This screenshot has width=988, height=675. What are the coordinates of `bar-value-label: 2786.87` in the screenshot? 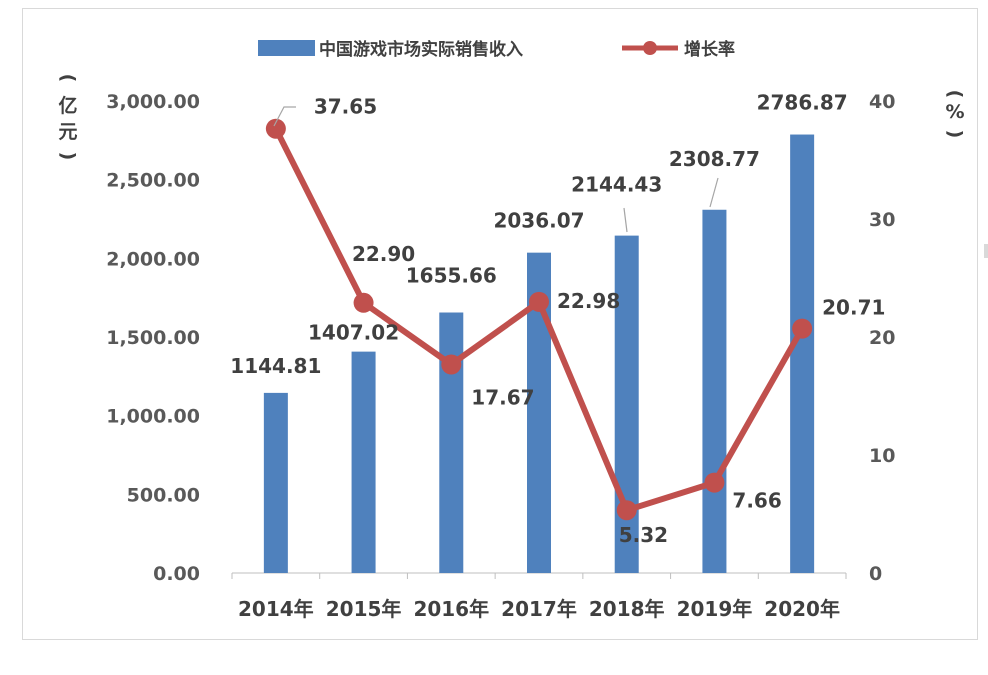 It's located at (802, 103).